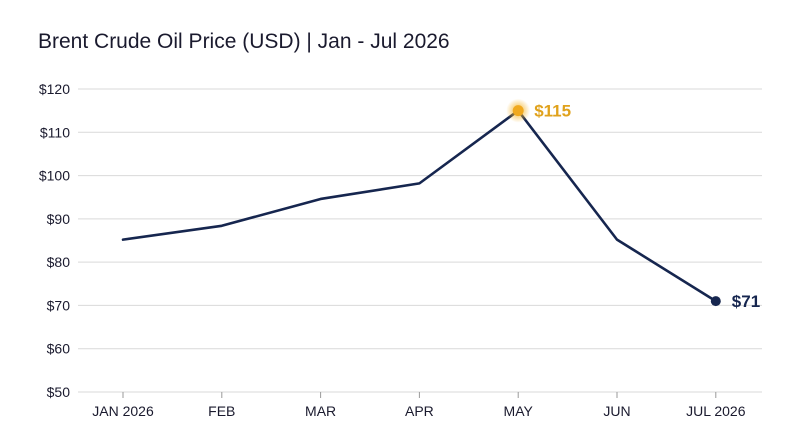  I want to click on peak-point, so click(518, 111).